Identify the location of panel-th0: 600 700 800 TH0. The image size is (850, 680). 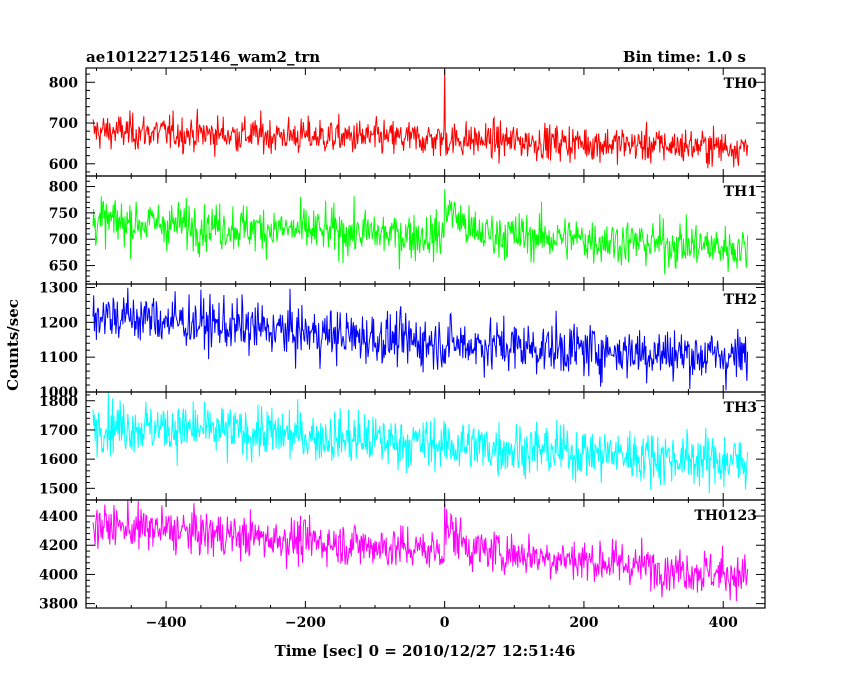
(407, 122).